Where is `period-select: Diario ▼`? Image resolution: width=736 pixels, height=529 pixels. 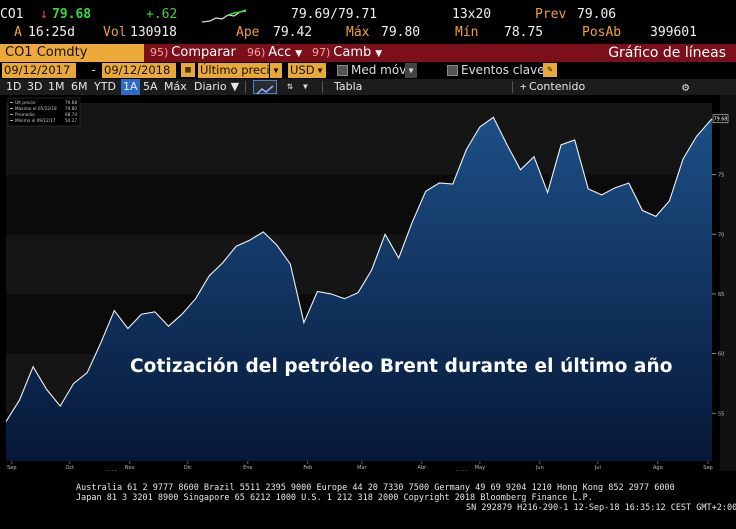 period-select: Diario ▼ is located at coordinates (216, 87).